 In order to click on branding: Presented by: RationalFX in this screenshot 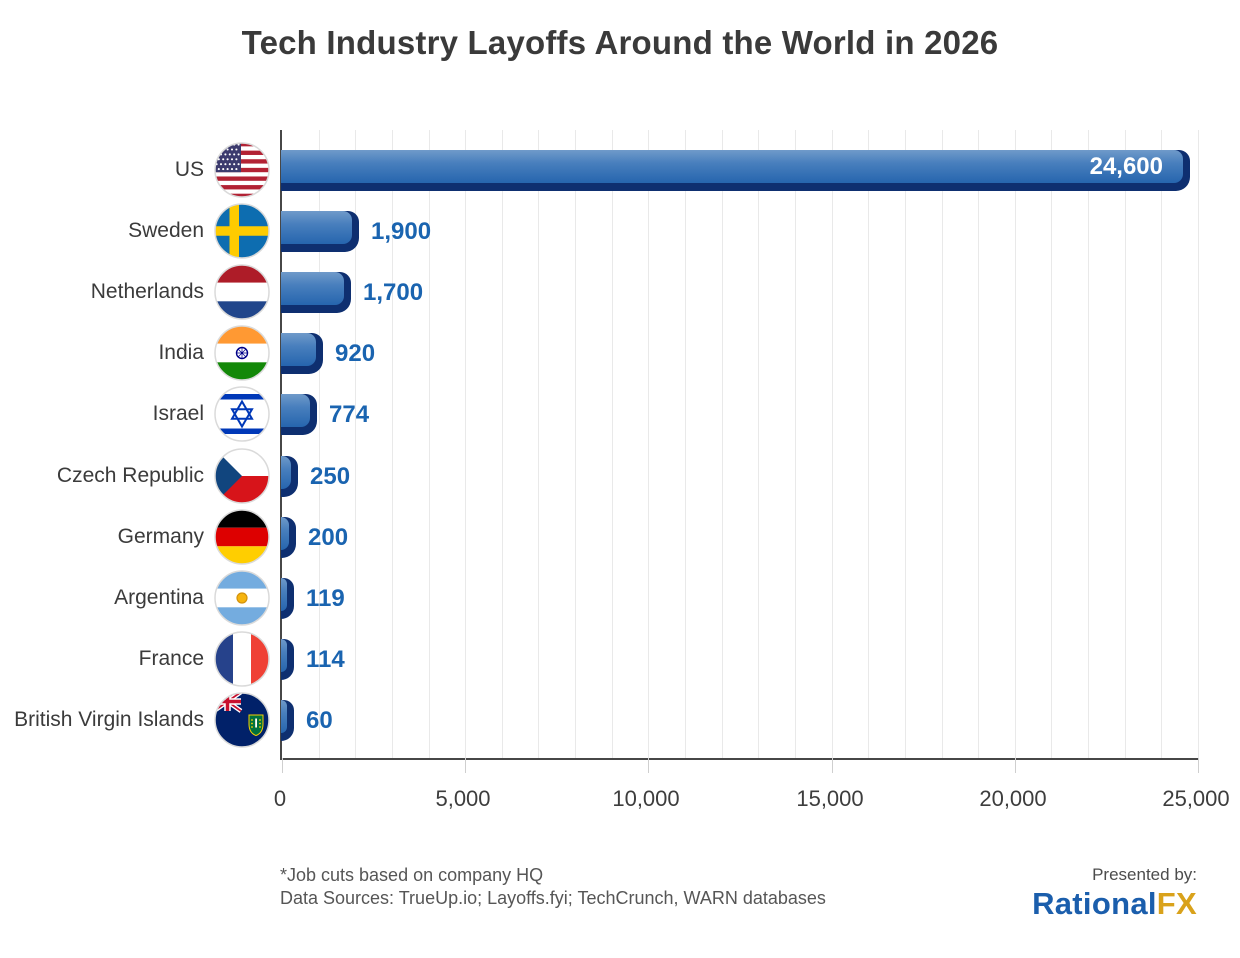, I will do `click(1114, 893)`.